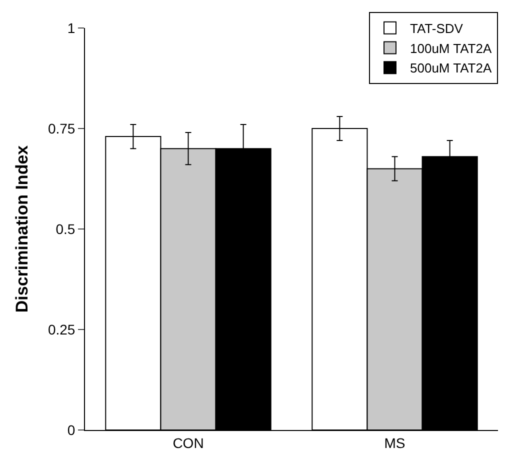 Image resolution: width=513 pixels, height=465 pixels. Describe the element at coordinates (395, 442) in the screenshot. I see `x-tick-label: MS` at that location.